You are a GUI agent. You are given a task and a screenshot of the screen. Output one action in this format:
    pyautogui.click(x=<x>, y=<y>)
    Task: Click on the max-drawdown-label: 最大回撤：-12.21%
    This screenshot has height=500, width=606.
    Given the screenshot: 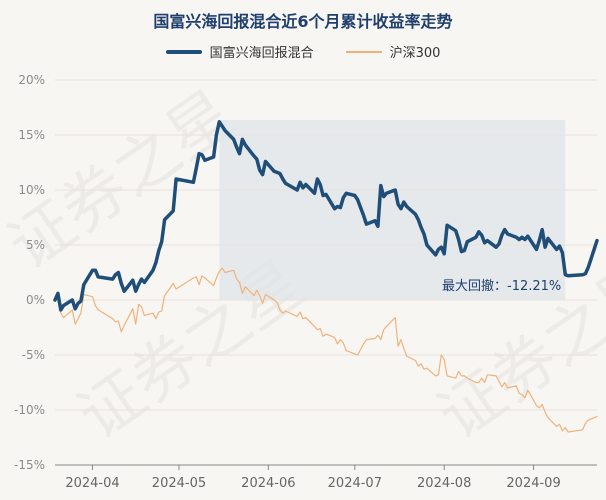 What is the action you would take?
    pyautogui.click(x=501, y=286)
    